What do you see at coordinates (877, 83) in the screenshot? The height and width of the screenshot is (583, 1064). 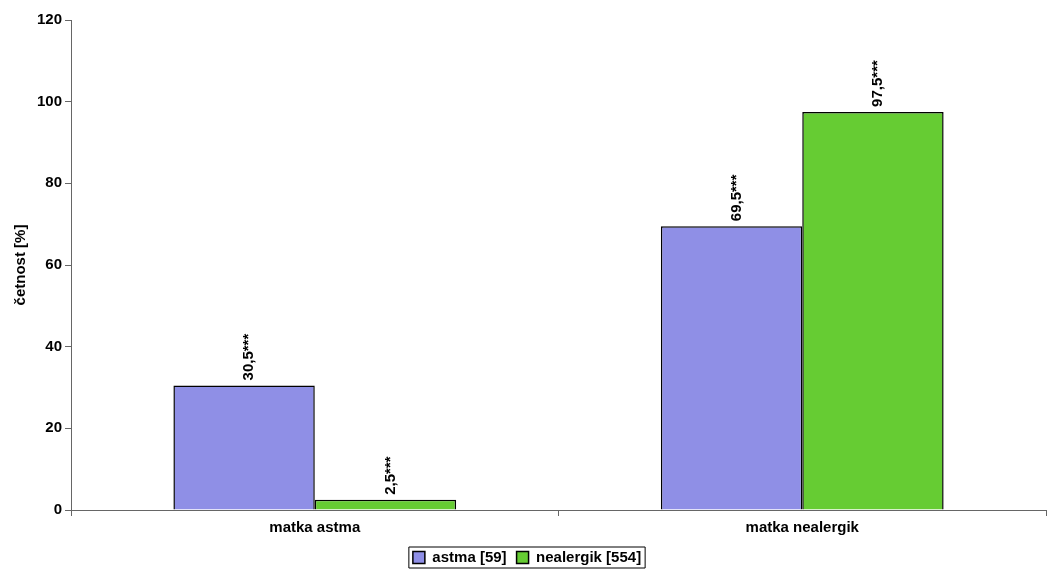 I see `data-label: 97,5***` at bounding box center [877, 83].